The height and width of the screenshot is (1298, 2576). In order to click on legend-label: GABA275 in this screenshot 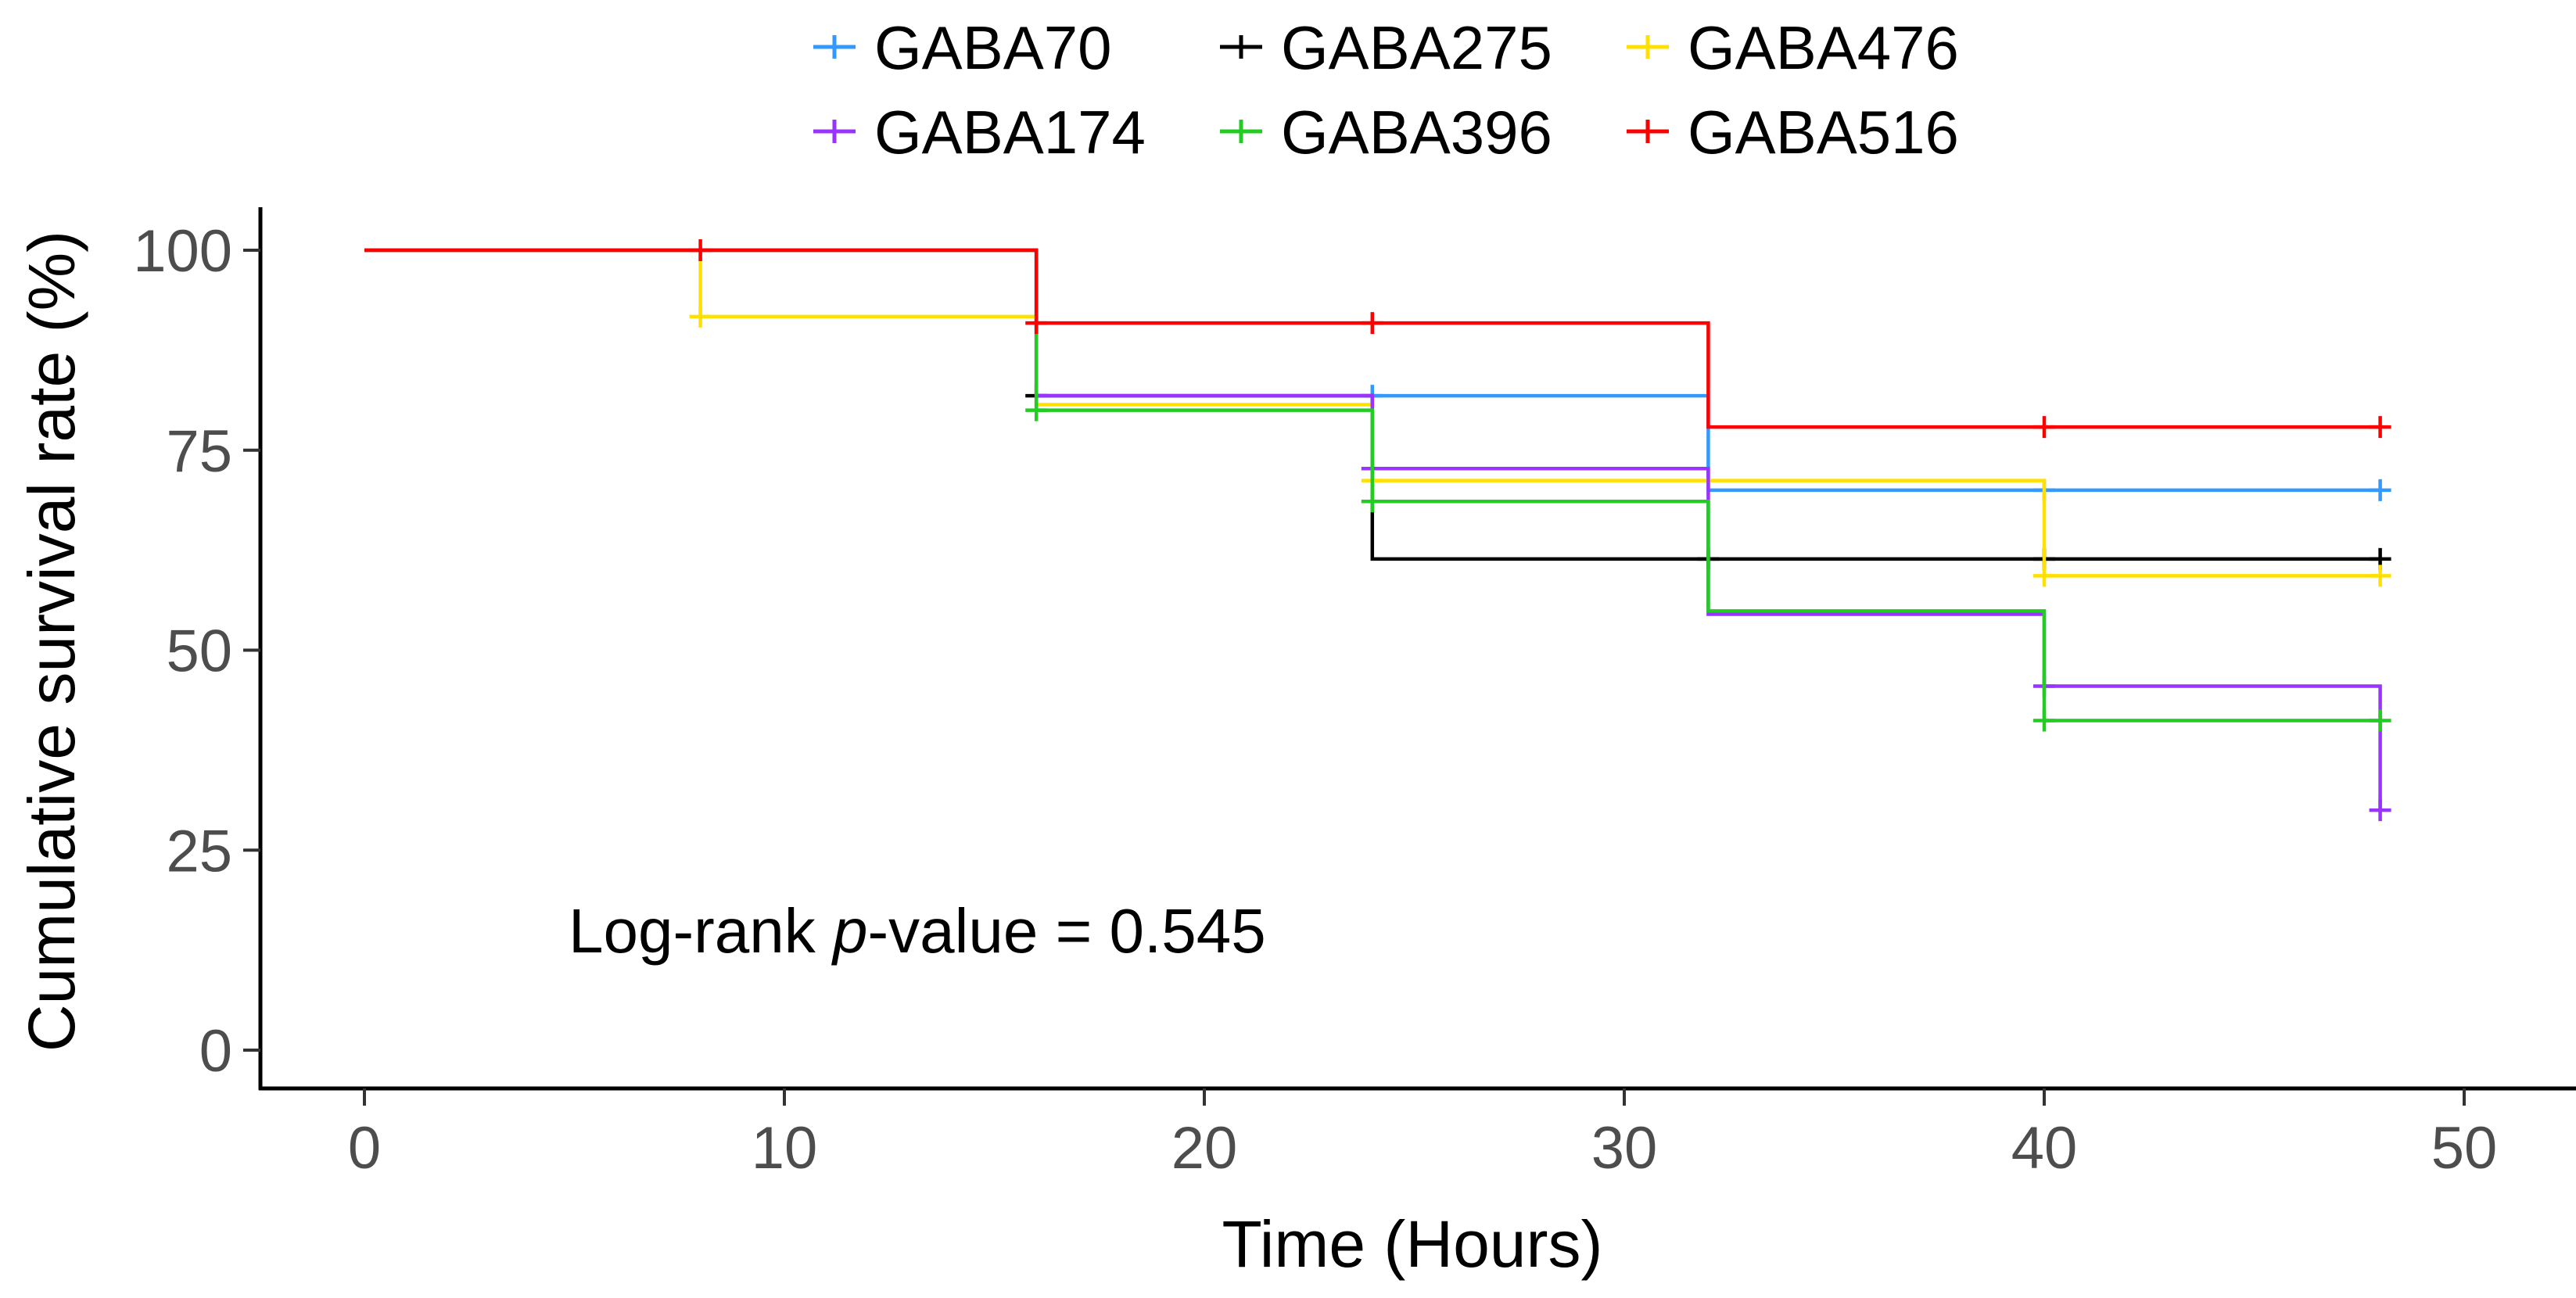, I will do `click(1416, 47)`.